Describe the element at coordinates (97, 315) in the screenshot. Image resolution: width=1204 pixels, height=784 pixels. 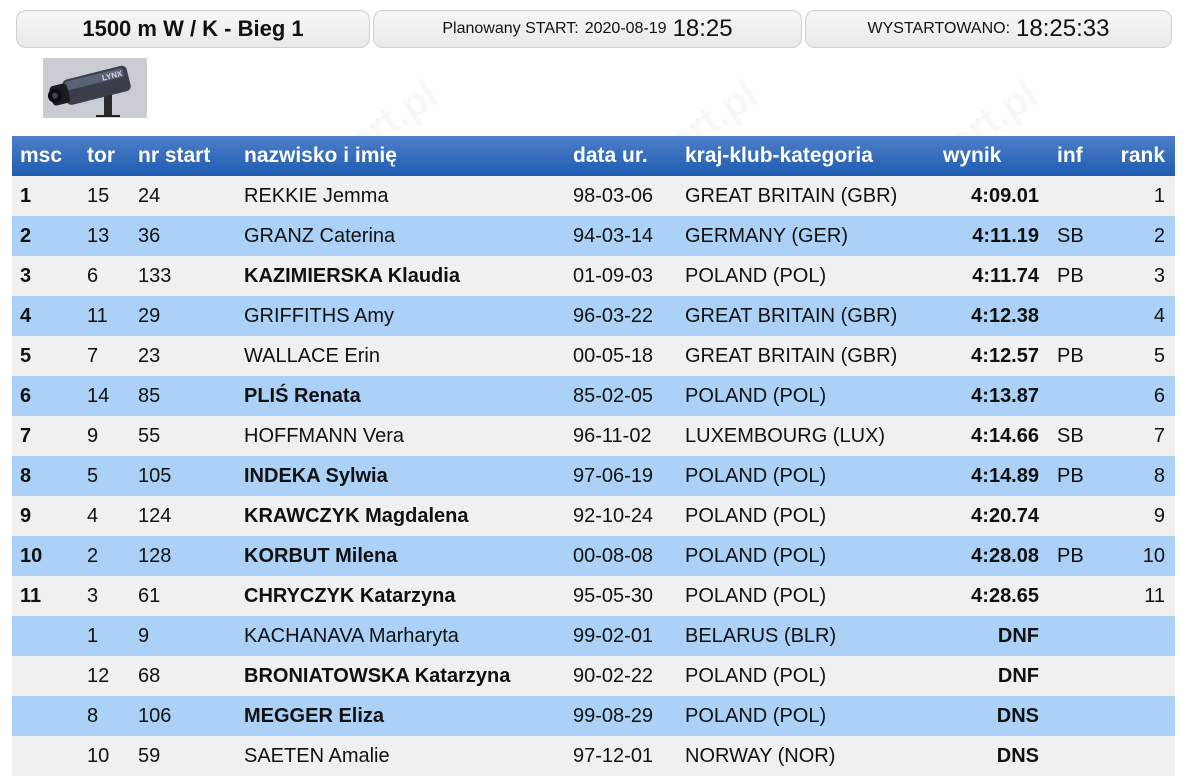
I see `cell-lane: 11` at that location.